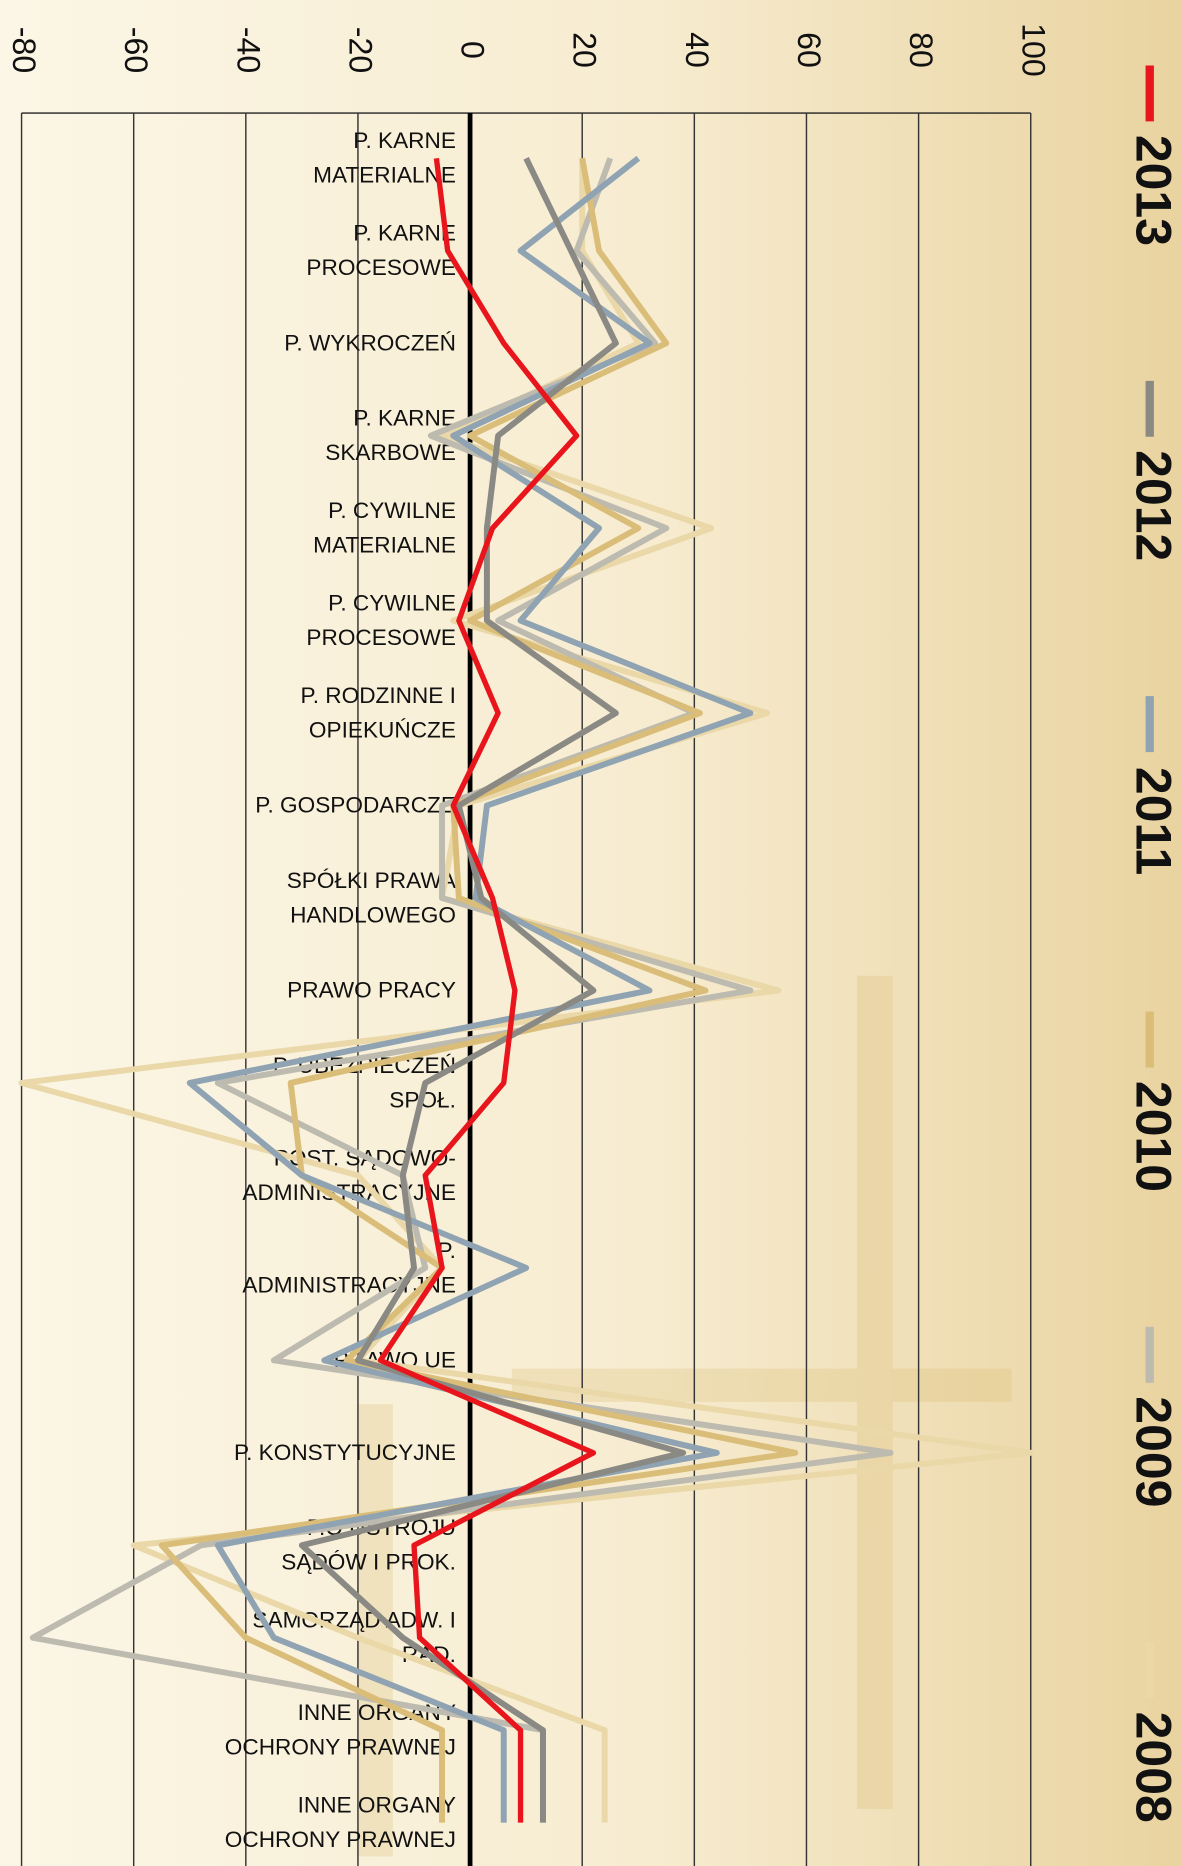 The height and width of the screenshot is (1866, 1182). Describe the element at coordinates (1154, 505) in the screenshot. I see `legend-label: 2012` at that location.